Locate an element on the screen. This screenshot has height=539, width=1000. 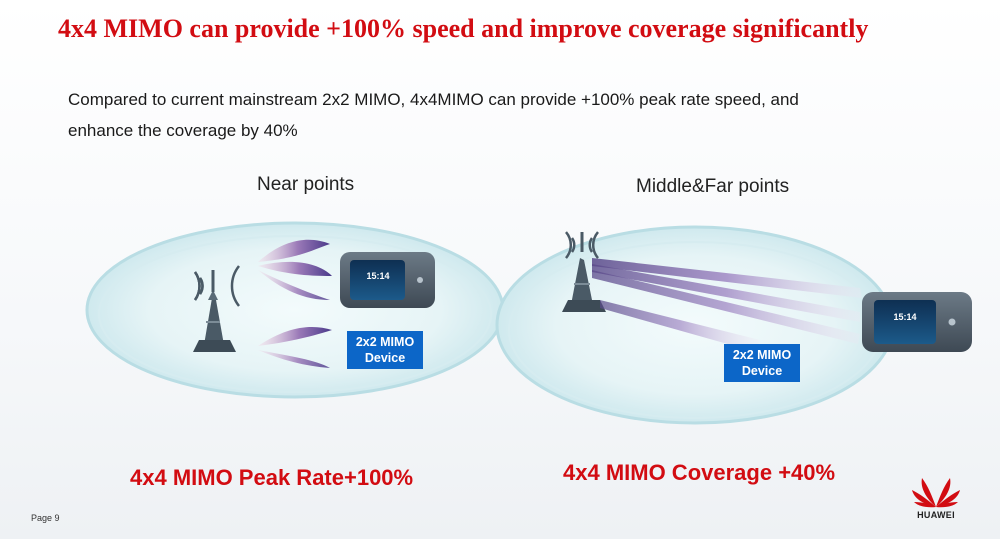
panel-heading-near: Near points is located at coordinates (306, 184).